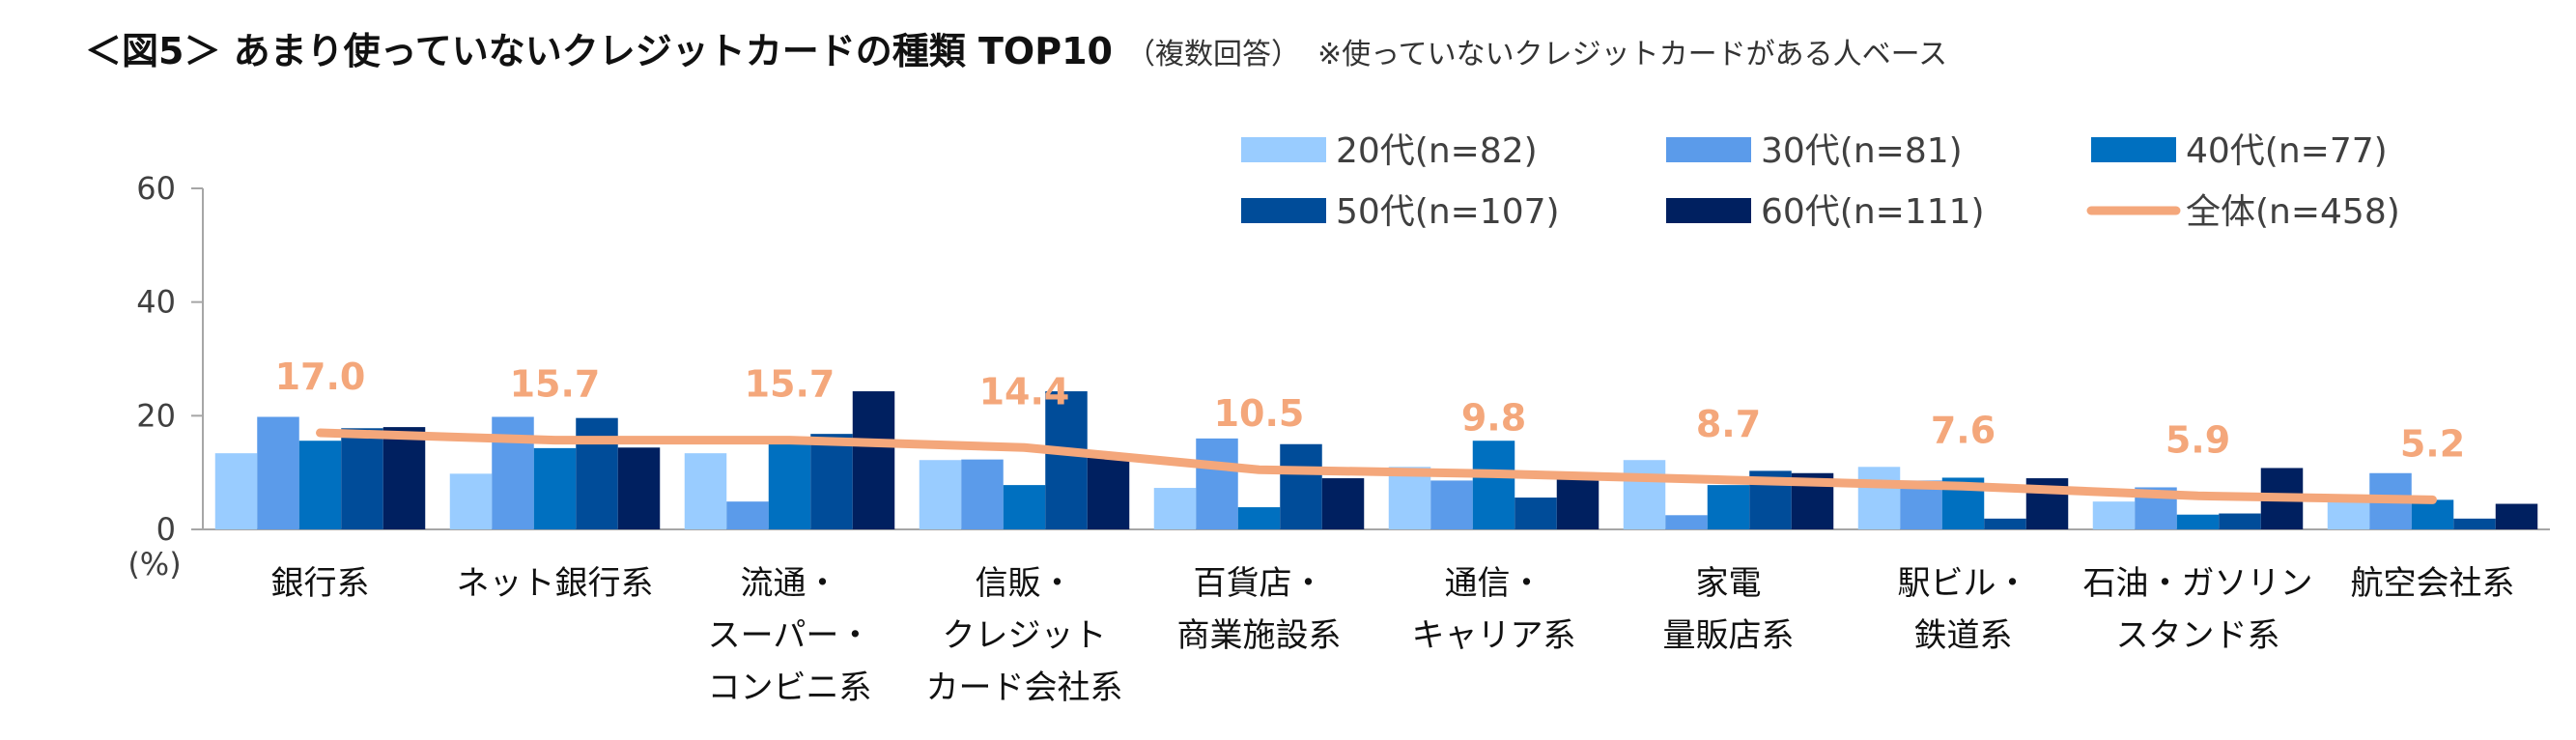 This screenshot has width=2576, height=740. What do you see at coordinates (1632, 55) in the screenshot?
I see `chart-note: ※使っていないクレジットカードがある人ベース` at bounding box center [1632, 55].